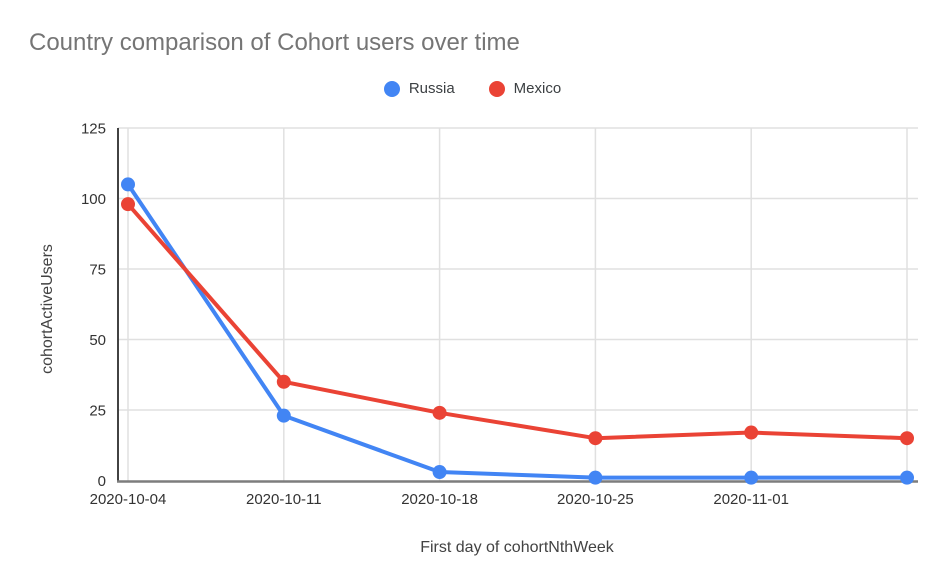 The height and width of the screenshot is (584, 945). What do you see at coordinates (431, 88) in the screenshot?
I see `legend-label-russia: Russia` at bounding box center [431, 88].